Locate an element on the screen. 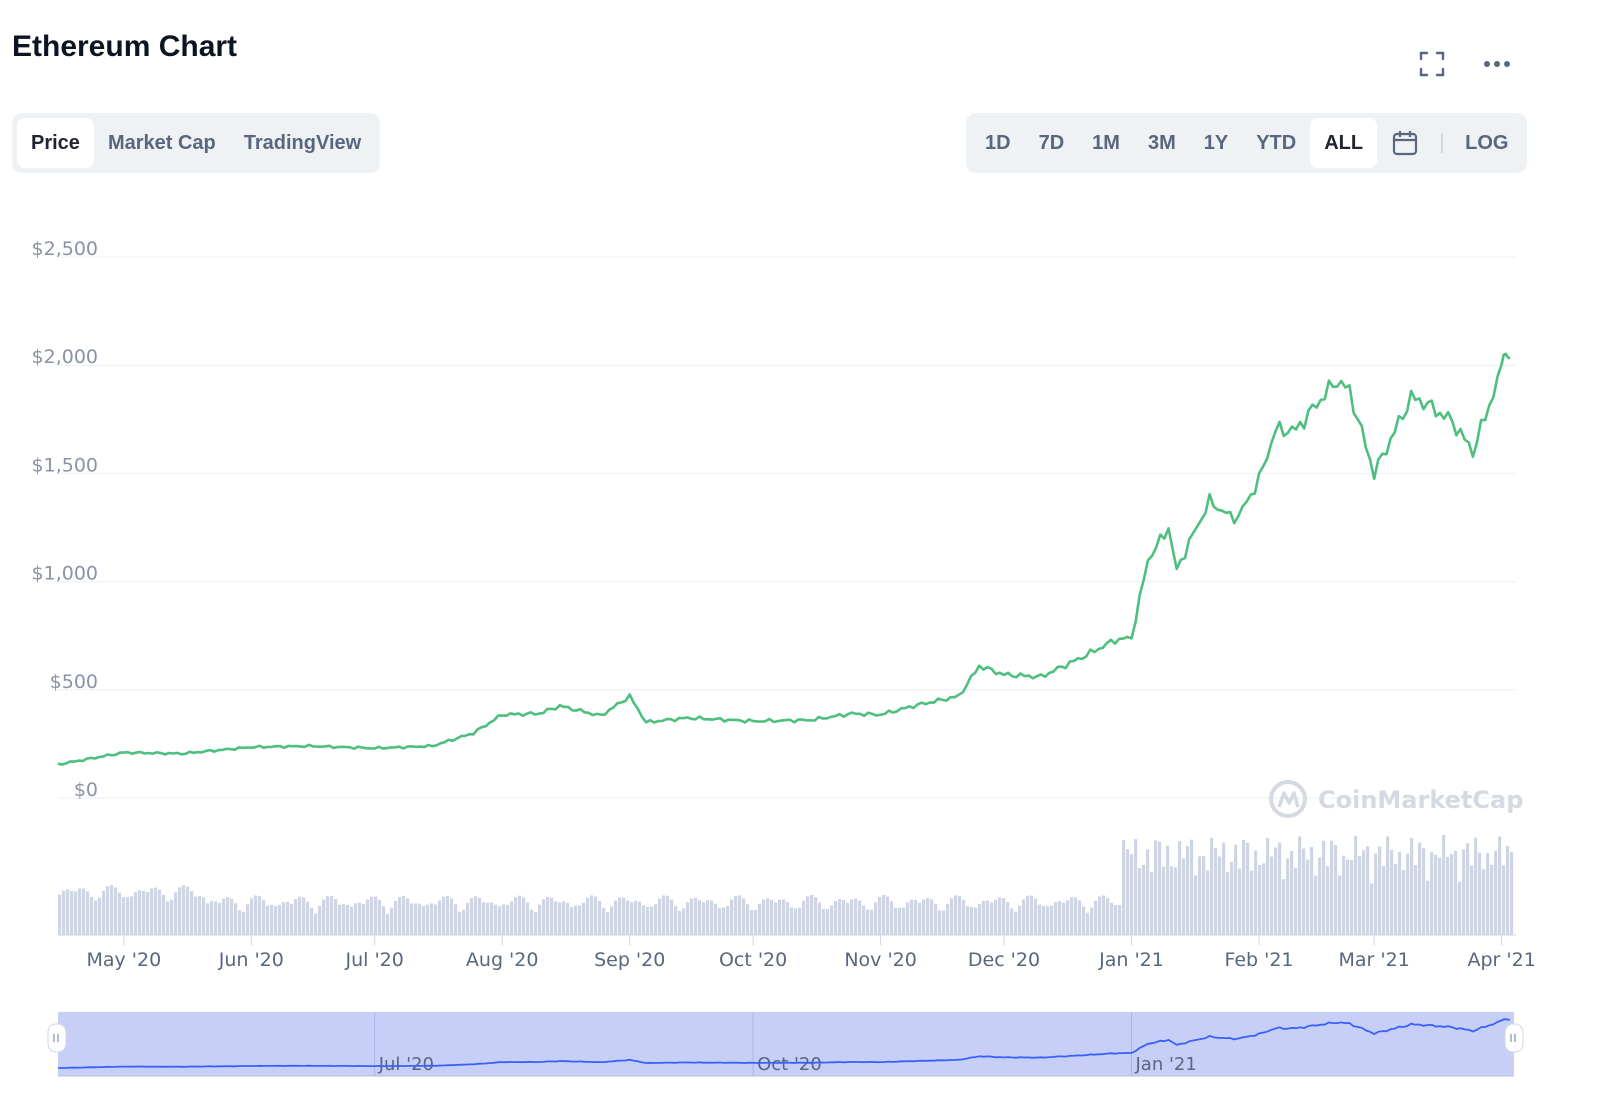 The width and height of the screenshot is (1600, 1106). range-1d: 1D is located at coordinates (998, 142).